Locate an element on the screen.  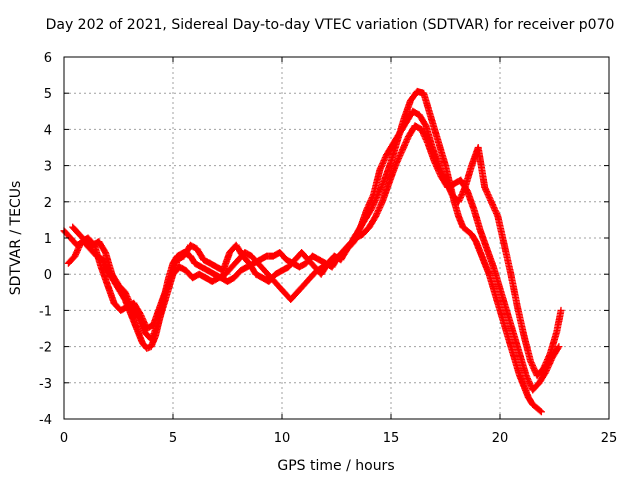
y-tick-label: 1 is located at coordinates (48, 239).